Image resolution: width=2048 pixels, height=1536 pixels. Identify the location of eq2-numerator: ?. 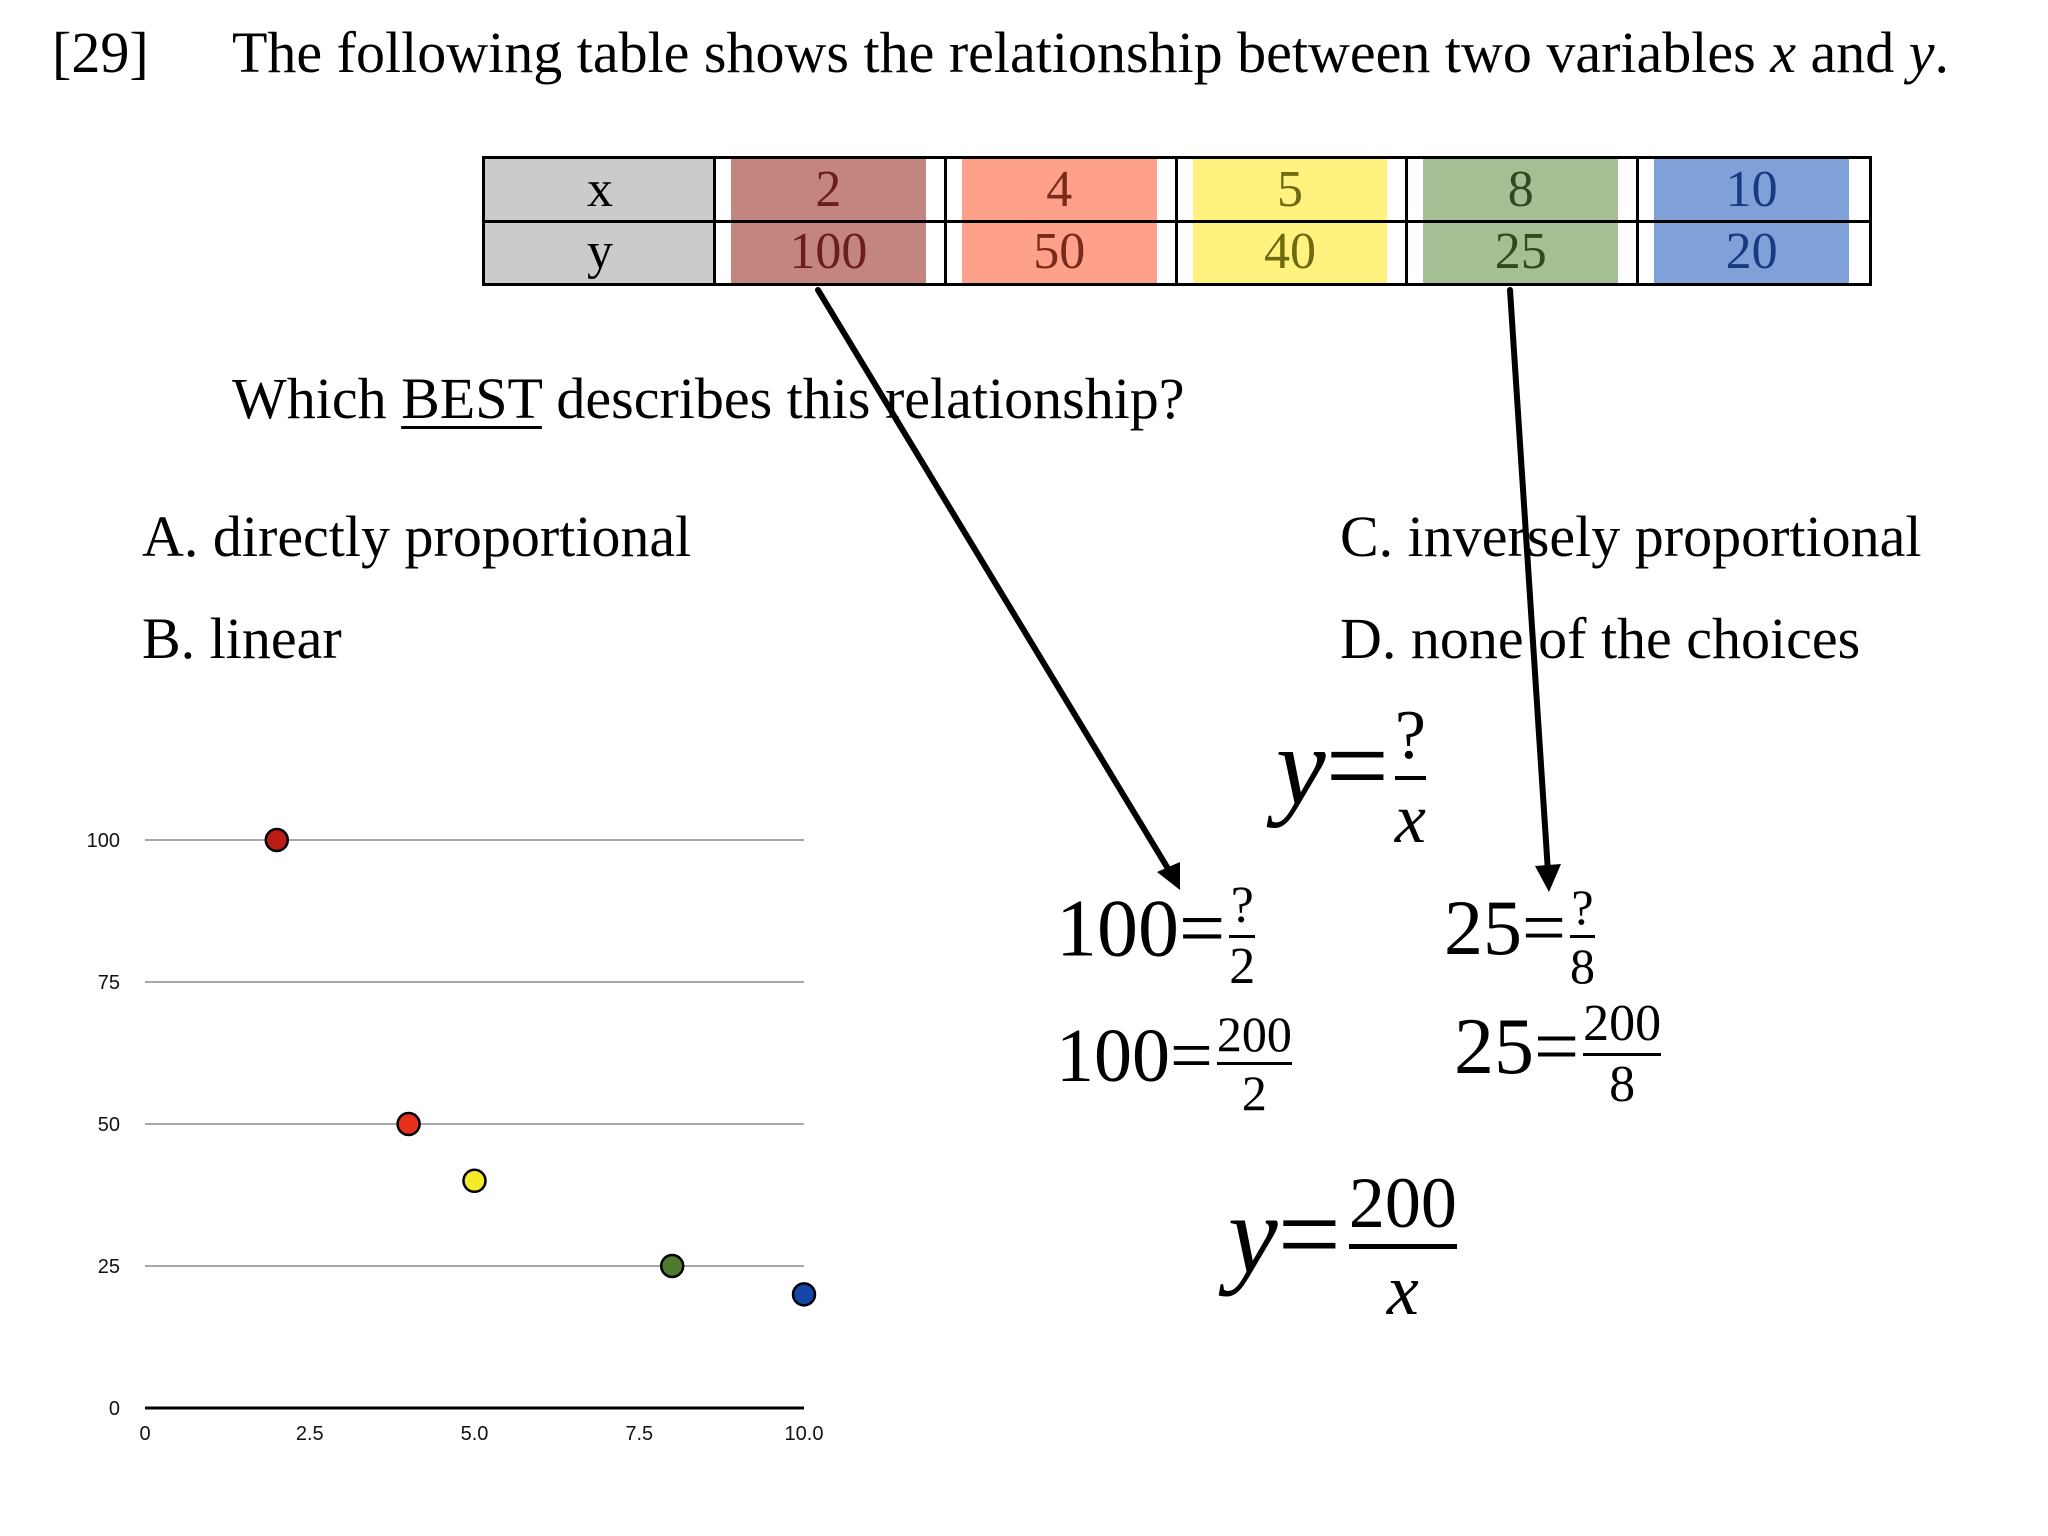
(1582, 906).